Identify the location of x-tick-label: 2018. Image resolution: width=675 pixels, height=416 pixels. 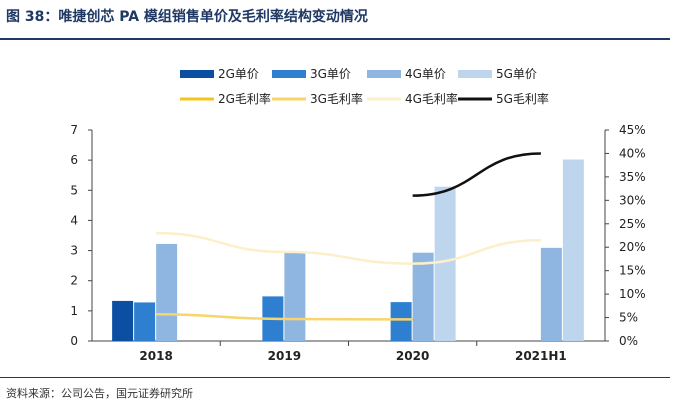
(155, 356).